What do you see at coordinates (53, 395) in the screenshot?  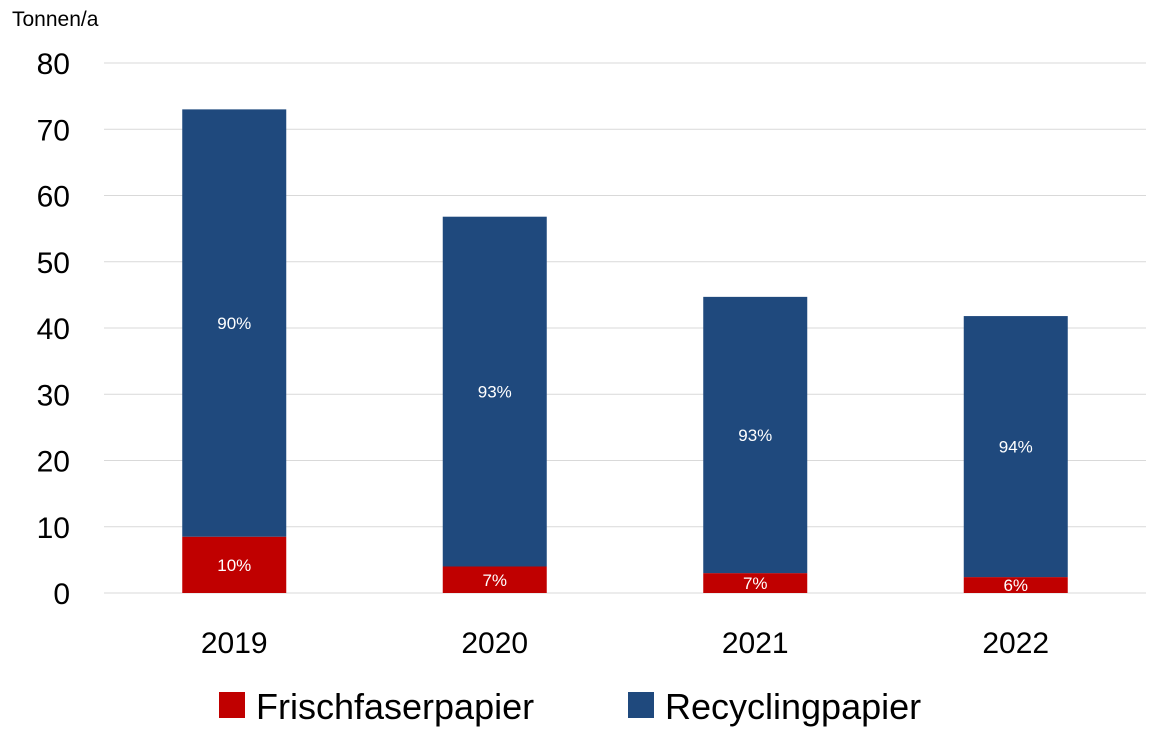 I see `y-tick-label: 30` at bounding box center [53, 395].